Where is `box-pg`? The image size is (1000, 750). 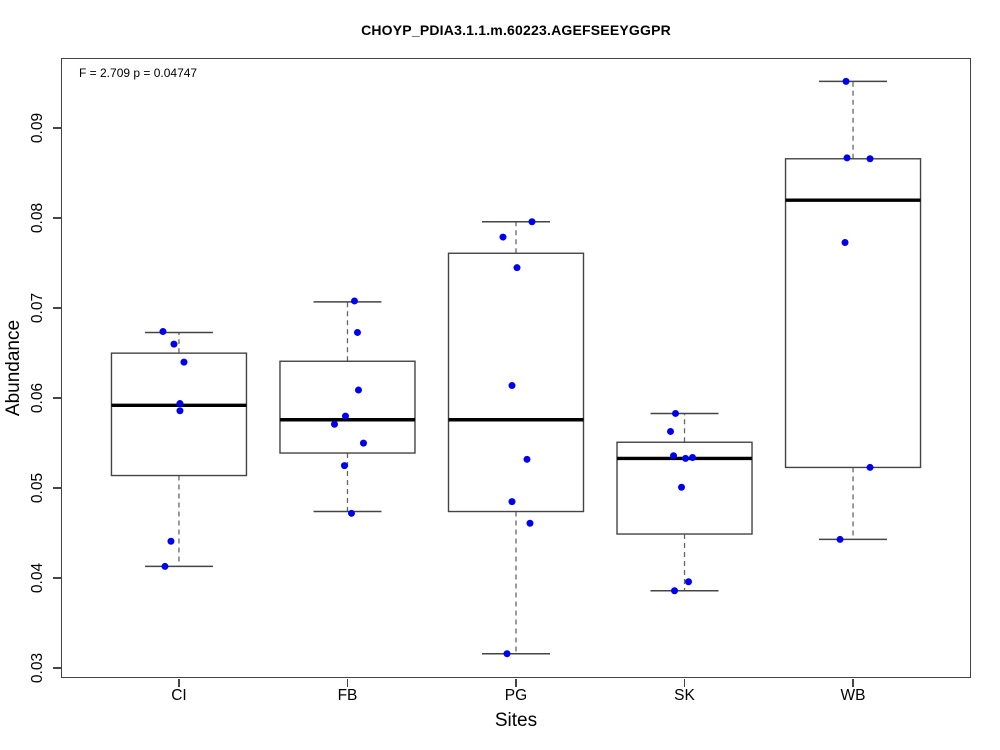
box-pg is located at coordinates (516, 382).